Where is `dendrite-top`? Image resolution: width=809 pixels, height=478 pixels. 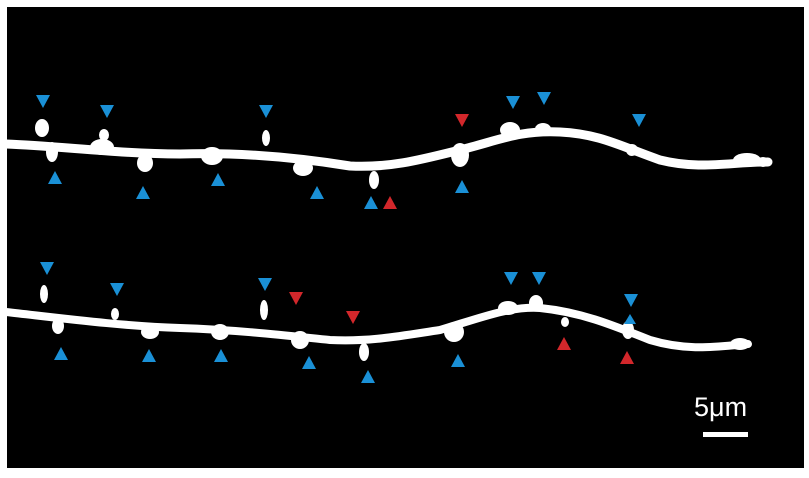 dendrite-top is located at coordinates (387, 154).